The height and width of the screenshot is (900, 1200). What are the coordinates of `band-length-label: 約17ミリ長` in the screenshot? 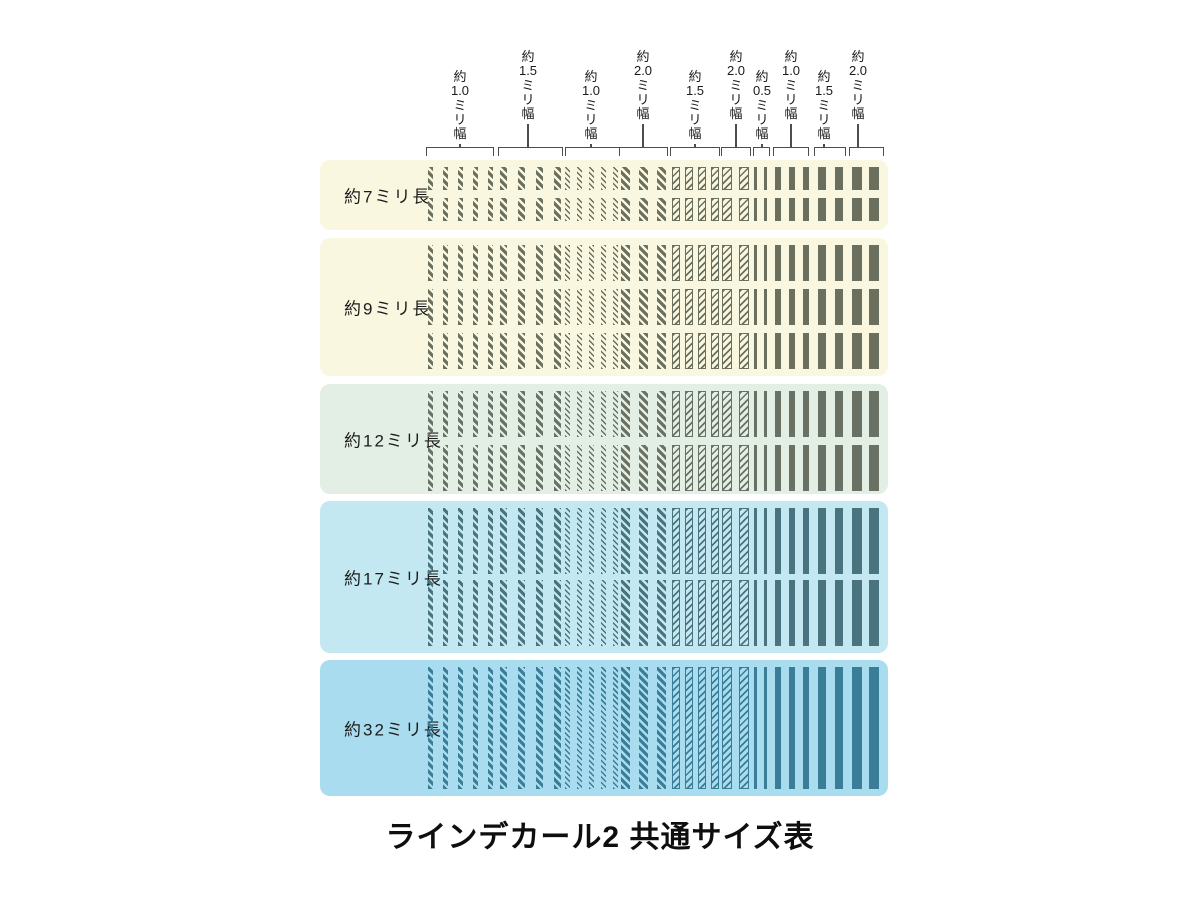 It's located at (393, 579).